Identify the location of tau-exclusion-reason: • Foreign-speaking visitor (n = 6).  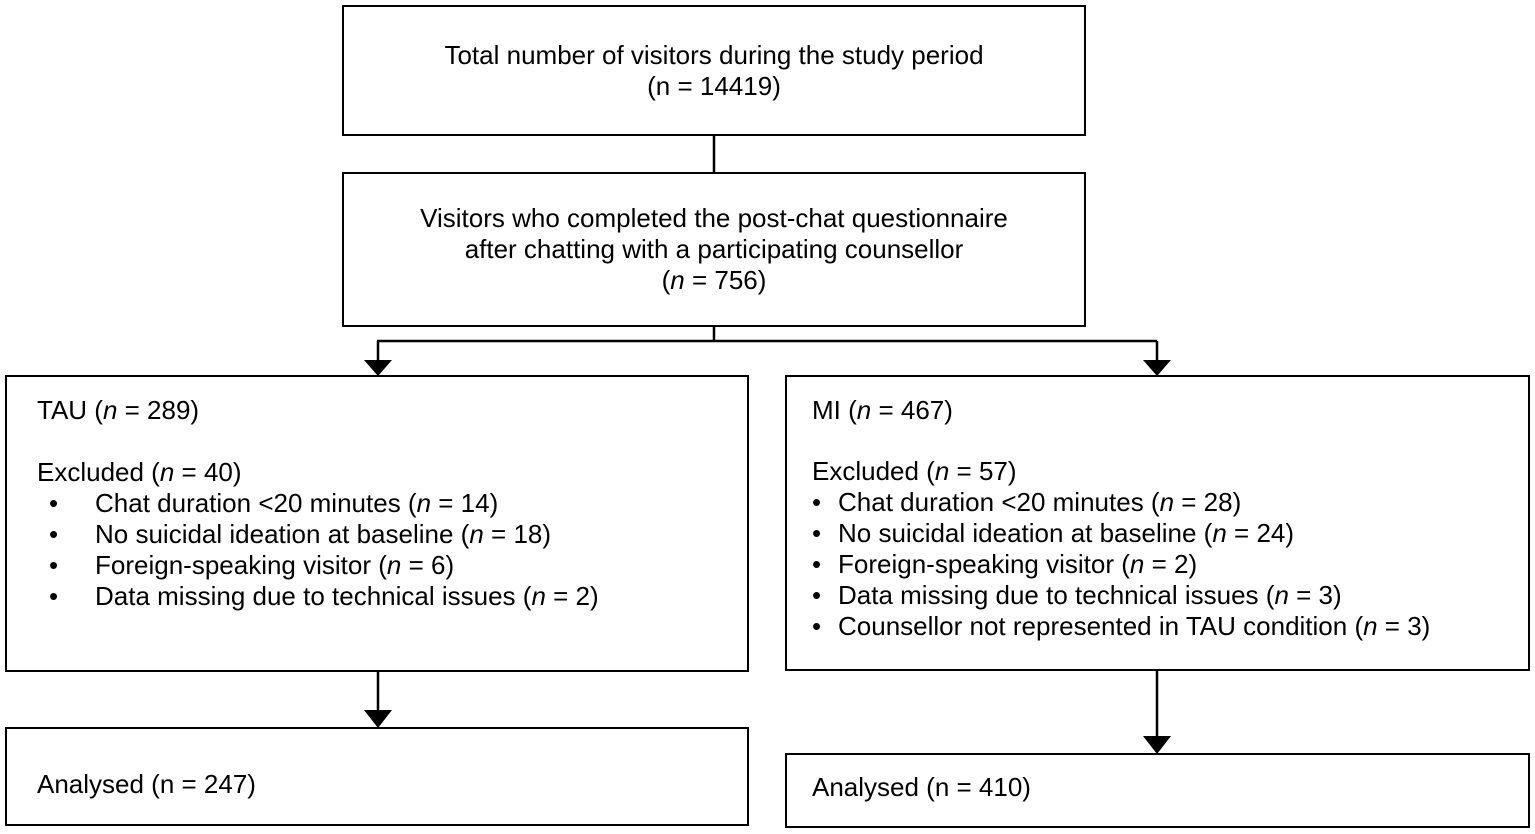
(252, 565).